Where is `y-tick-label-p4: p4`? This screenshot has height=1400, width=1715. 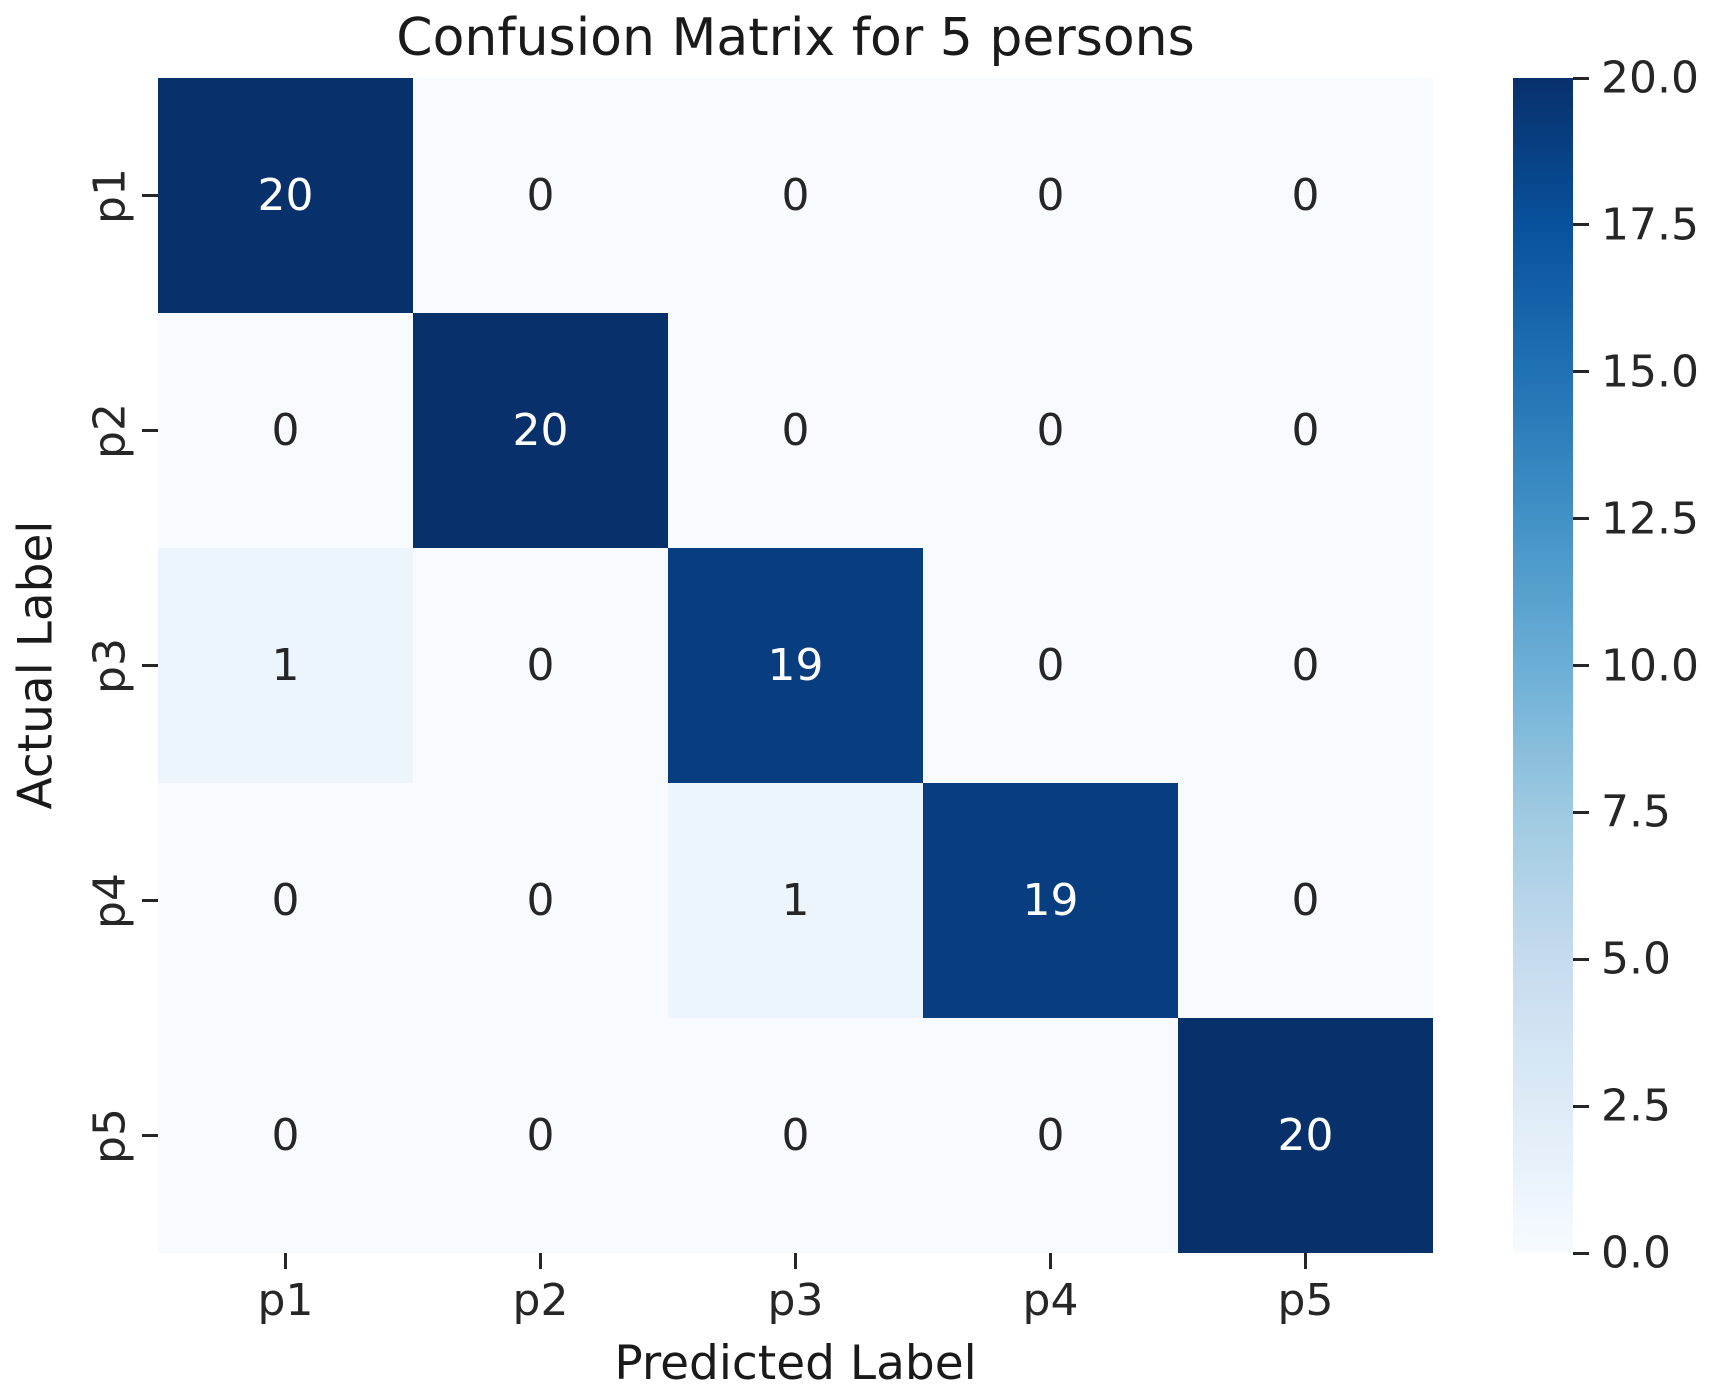 y-tick-label-p4: p4 is located at coordinates (110, 900).